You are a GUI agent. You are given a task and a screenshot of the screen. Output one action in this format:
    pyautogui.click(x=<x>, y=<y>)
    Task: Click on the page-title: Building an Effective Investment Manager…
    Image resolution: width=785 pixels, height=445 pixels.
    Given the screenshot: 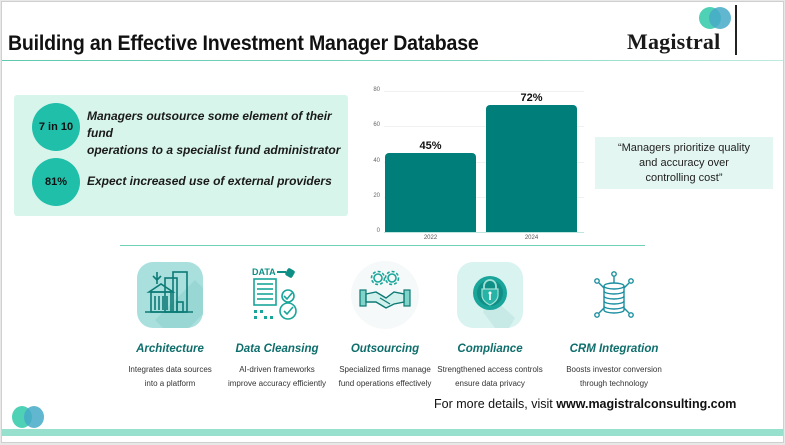 What is the action you would take?
    pyautogui.click(x=243, y=43)
    